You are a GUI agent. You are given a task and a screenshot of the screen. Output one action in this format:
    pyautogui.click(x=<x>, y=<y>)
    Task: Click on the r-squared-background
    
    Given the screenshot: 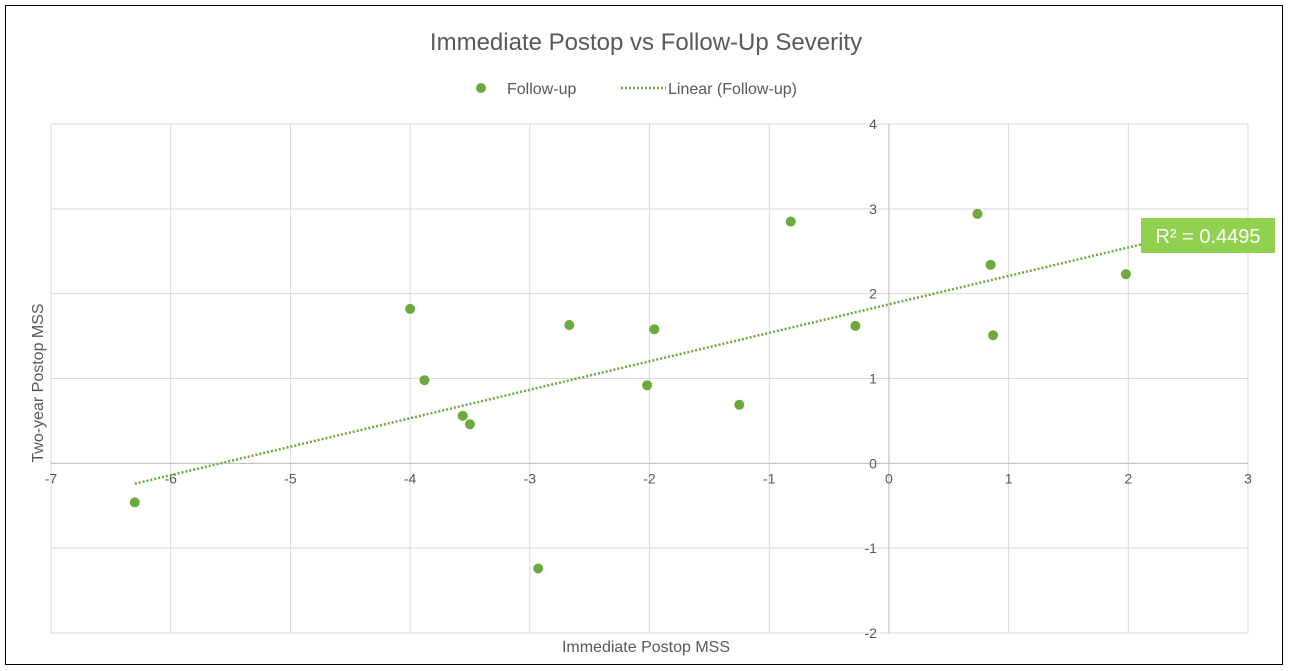 What is the action you would take?
    pyautogui.click(x=1208, y=235)
    